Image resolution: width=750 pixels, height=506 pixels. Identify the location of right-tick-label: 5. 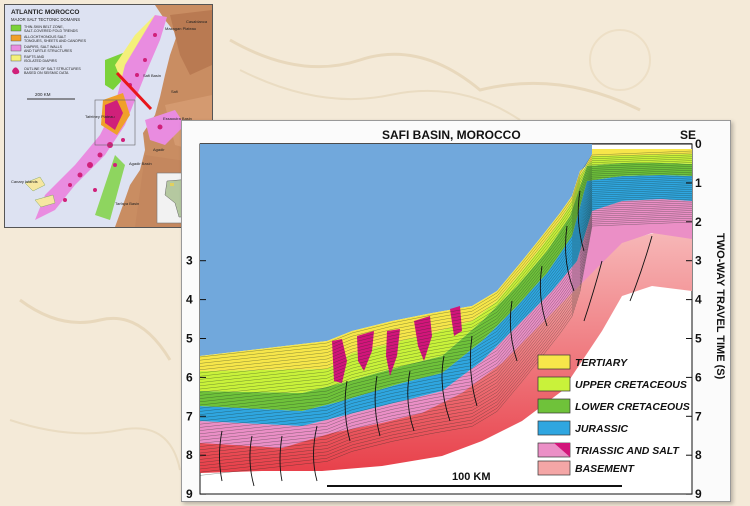
(698, 339).